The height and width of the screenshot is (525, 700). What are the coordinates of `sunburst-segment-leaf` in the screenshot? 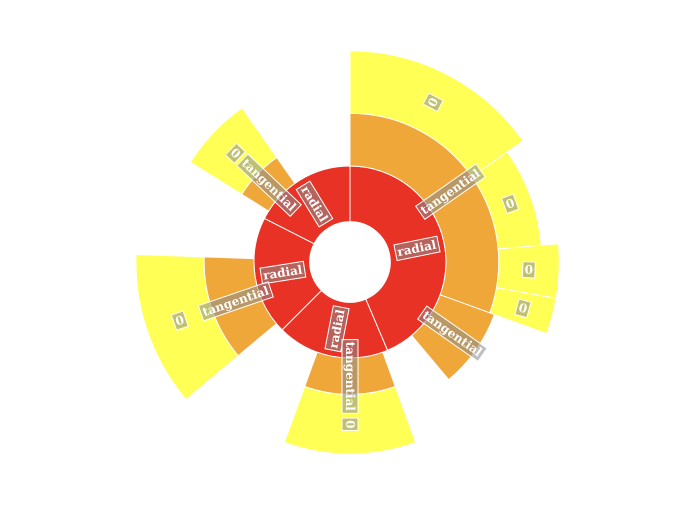 It's located at (436, 114).